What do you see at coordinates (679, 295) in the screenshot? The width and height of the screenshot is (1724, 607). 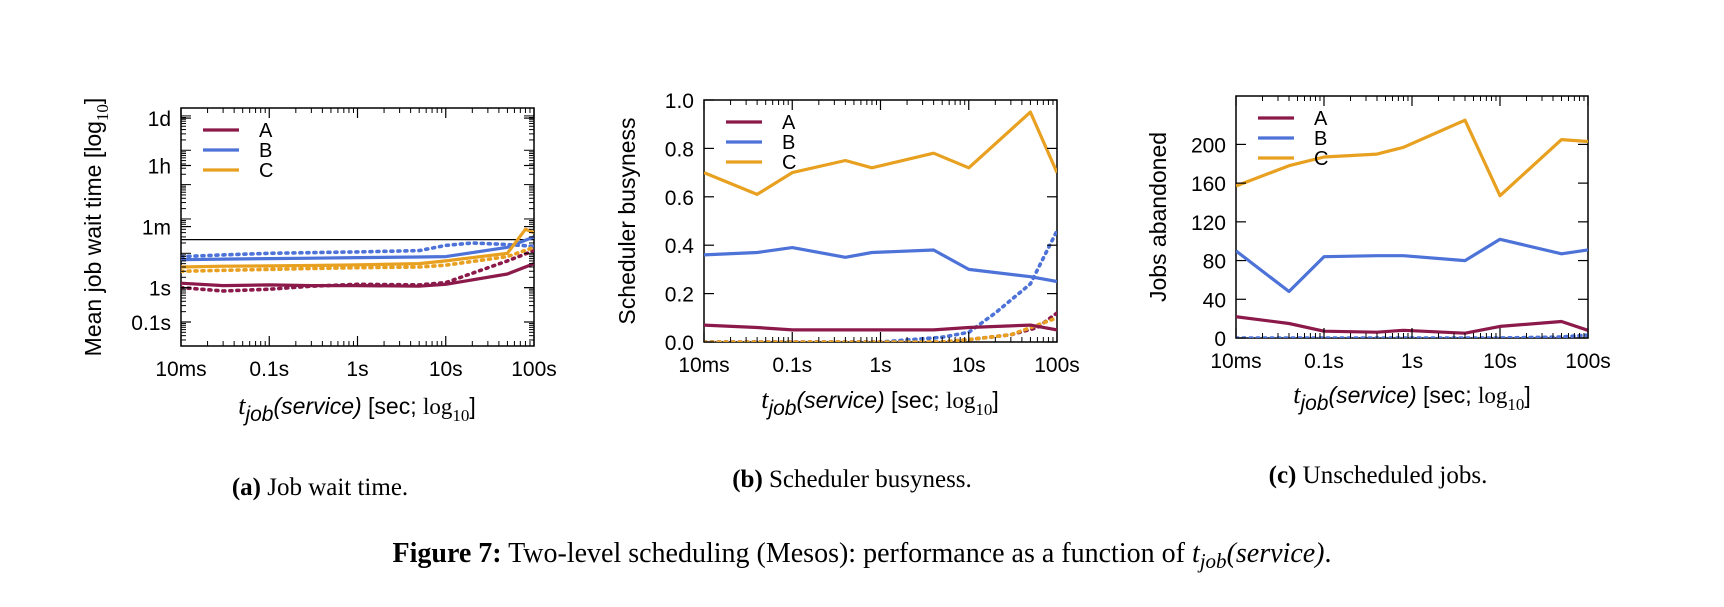 I see `y-tick-label: 0.2` at bounding box center [679, 295].